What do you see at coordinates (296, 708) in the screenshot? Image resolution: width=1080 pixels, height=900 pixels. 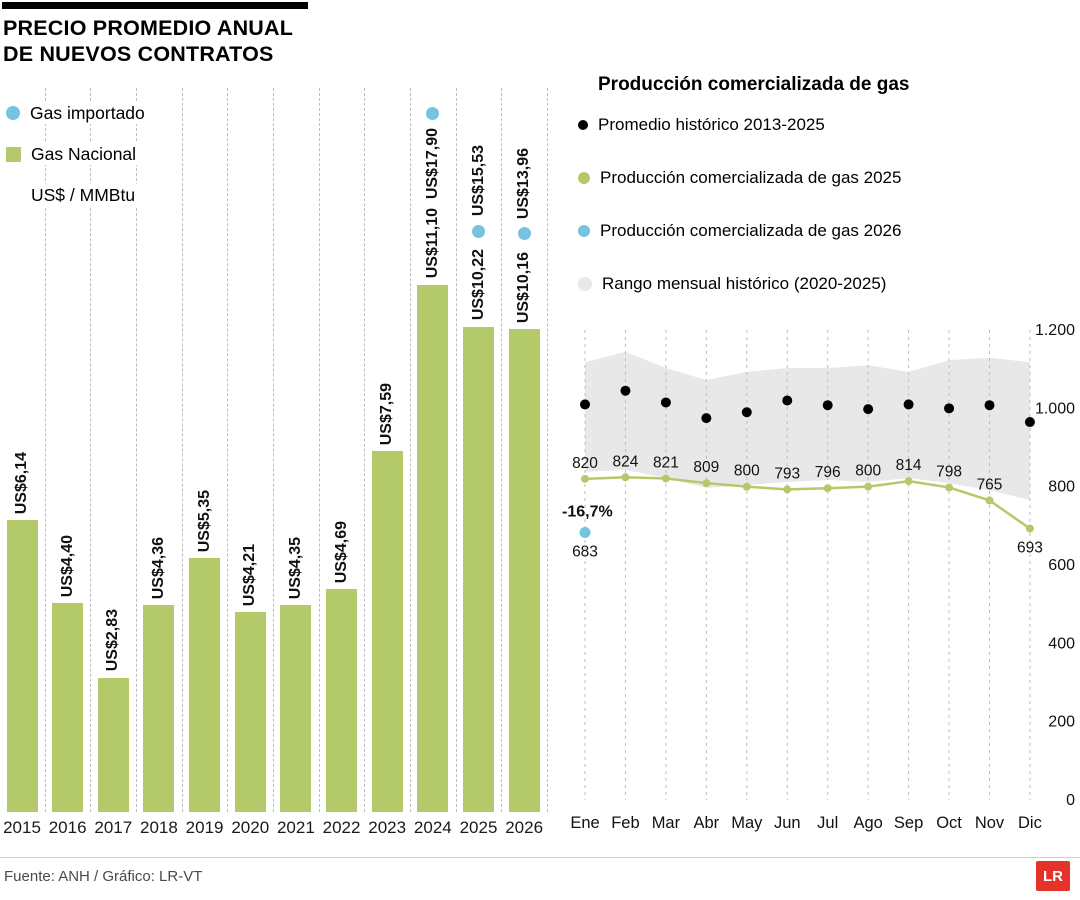 I see `bar-2021` at bounding box center [296, 708].